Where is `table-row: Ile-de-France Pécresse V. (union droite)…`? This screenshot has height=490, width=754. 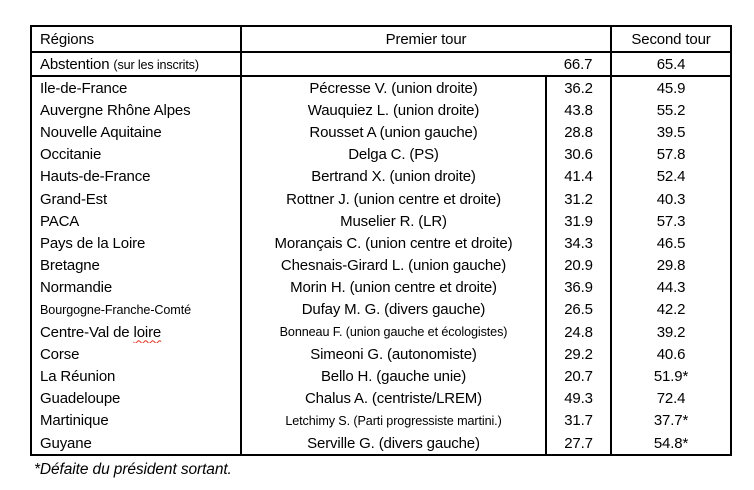
table-row: Ile-de-France Pécresse V. (union droite)… is located at coordinates (381, 88).